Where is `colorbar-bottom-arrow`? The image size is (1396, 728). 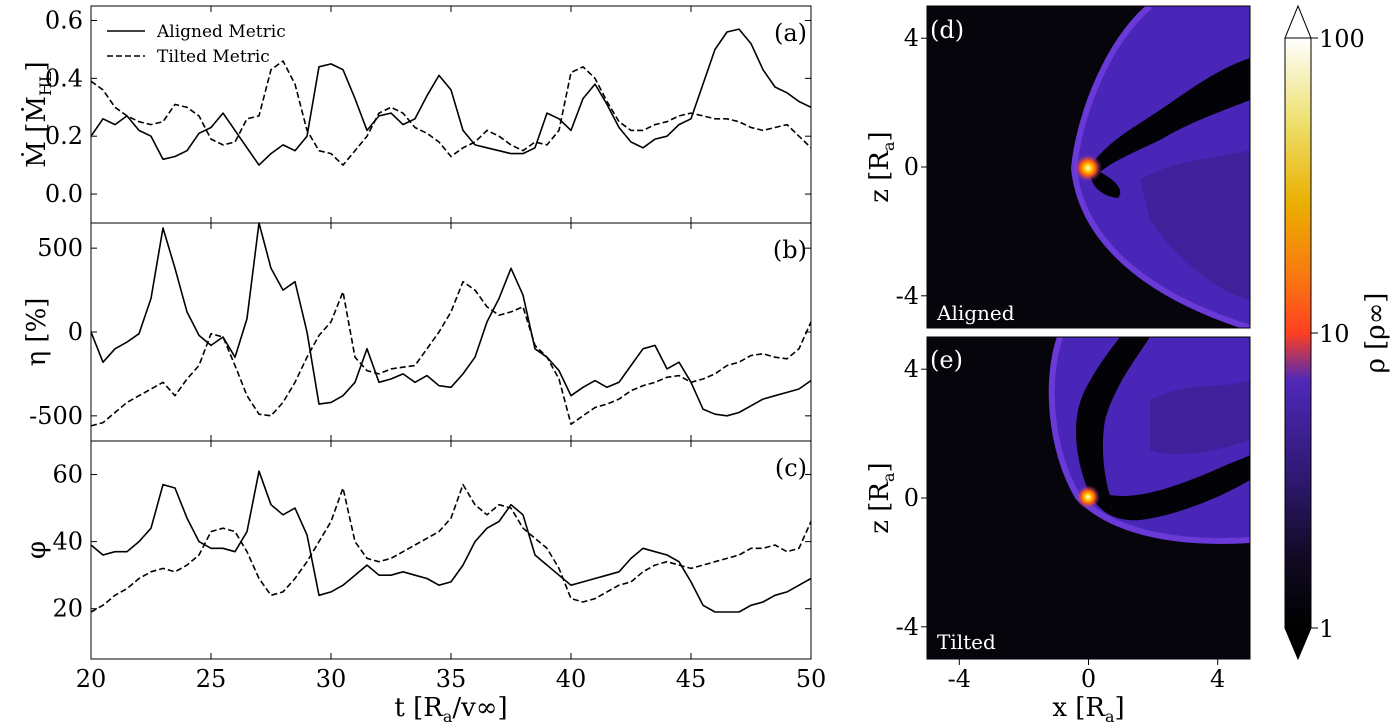
colorbar-bottom-arrow is located at coordinates (1298, 644).